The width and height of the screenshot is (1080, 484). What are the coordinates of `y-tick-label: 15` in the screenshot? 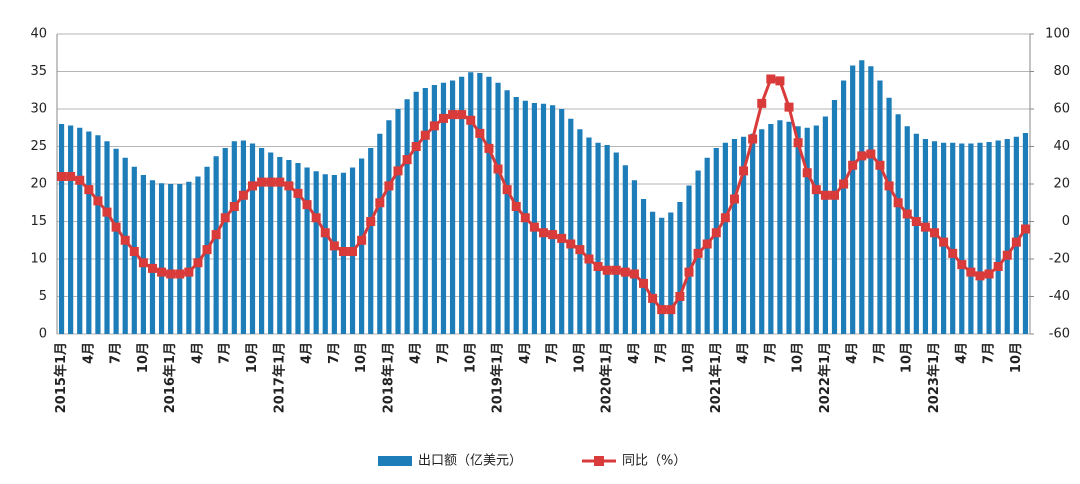 It's located at (38, 221).